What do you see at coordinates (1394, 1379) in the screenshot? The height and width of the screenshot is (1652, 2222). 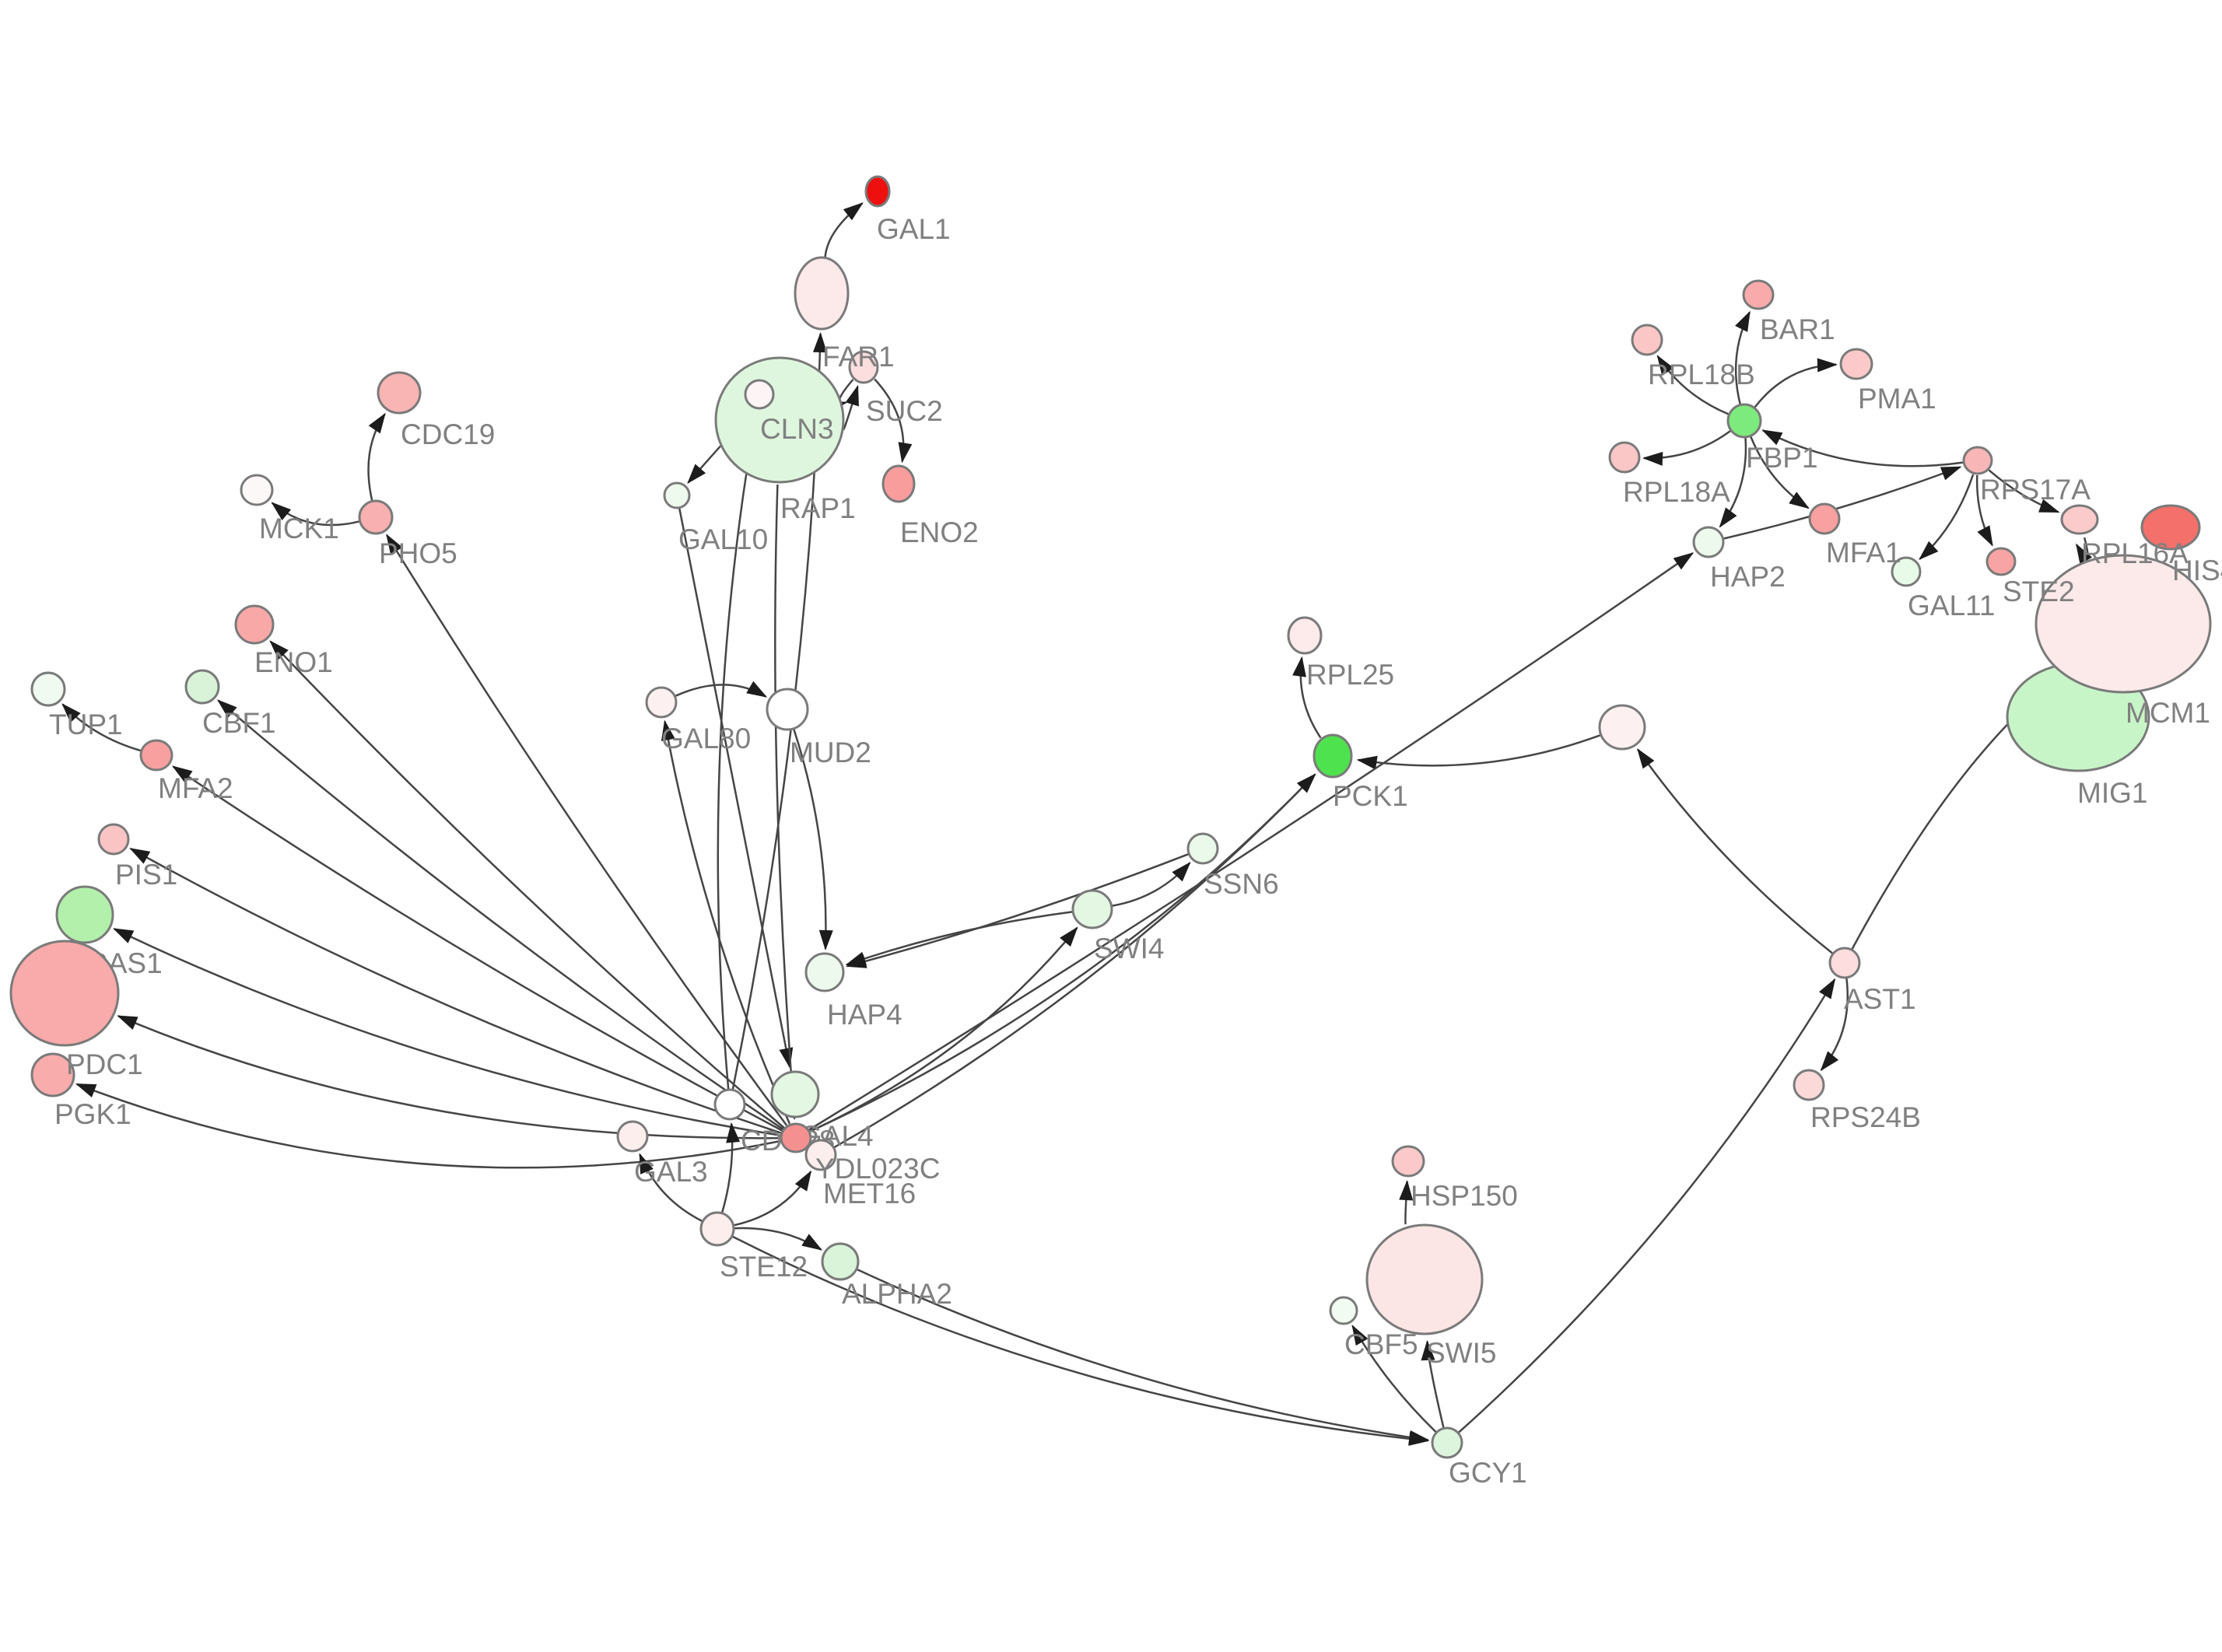 I see `edge-gcy1-cbf5` at bounding box center [1394, 1379].